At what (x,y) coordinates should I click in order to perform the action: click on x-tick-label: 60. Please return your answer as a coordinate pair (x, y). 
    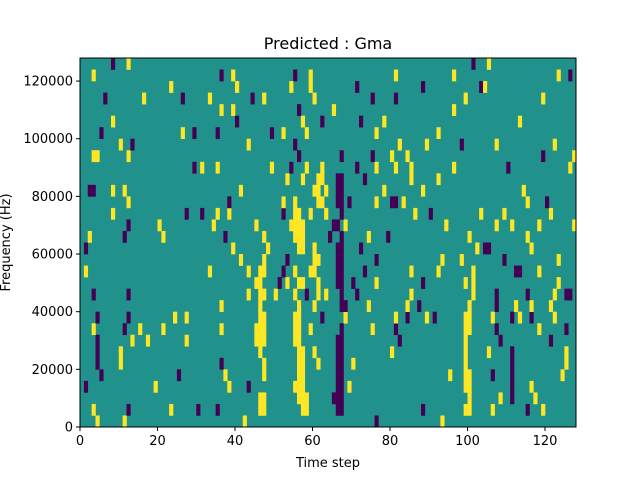
    Looking at the image, I should click on (312, 441).